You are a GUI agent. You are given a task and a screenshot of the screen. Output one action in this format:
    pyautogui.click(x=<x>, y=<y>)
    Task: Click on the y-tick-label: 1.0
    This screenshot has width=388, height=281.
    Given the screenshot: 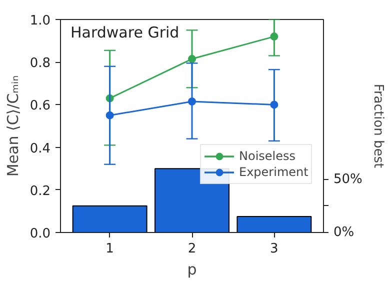 What is the action you would take?
    pyautogui.click(x=40, y=21)
    